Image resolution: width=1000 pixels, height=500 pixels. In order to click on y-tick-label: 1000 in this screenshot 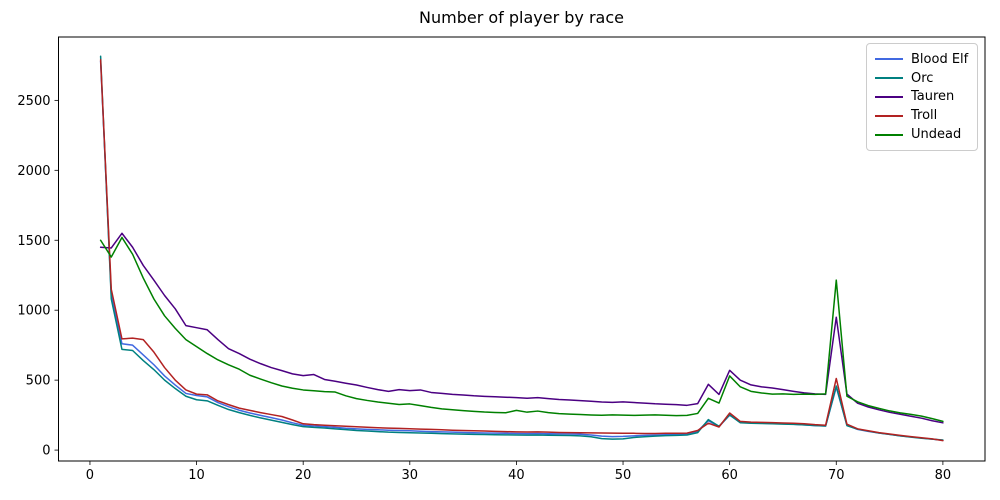, I will do `click(33, 311)`.